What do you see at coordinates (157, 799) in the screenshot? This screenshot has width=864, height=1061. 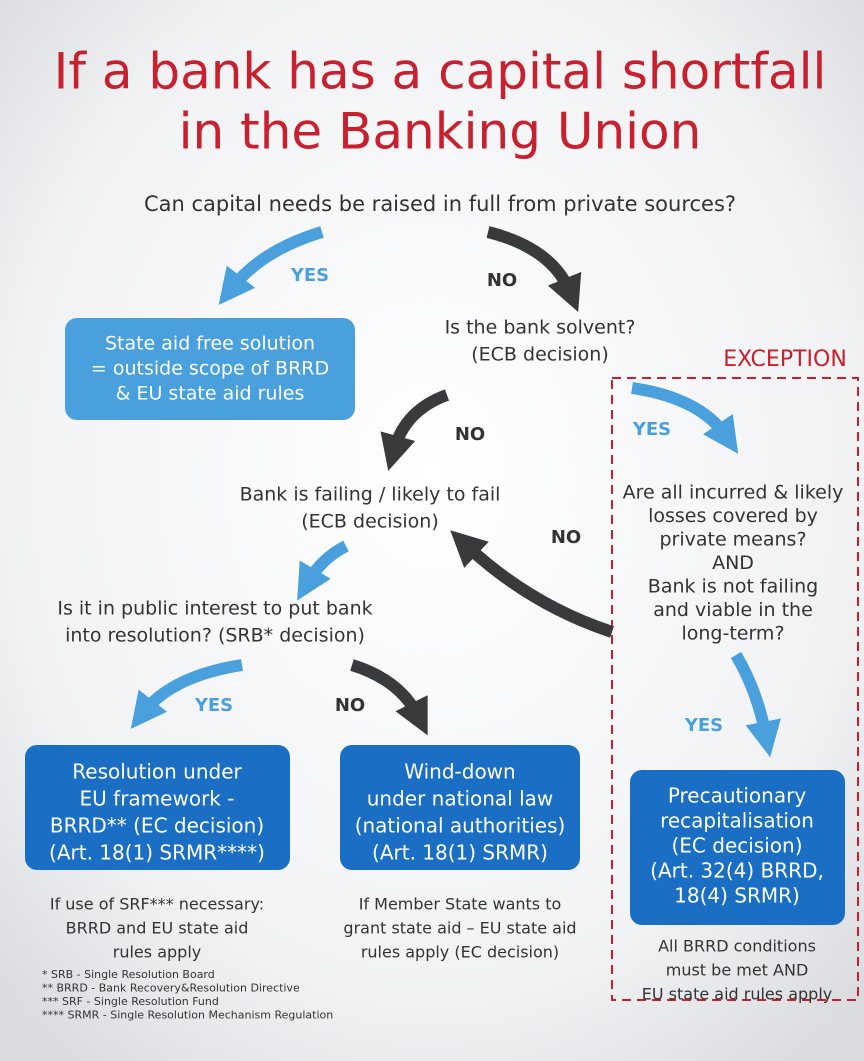 I see `node-text: EU framework -` at bounding box center [157, 799].